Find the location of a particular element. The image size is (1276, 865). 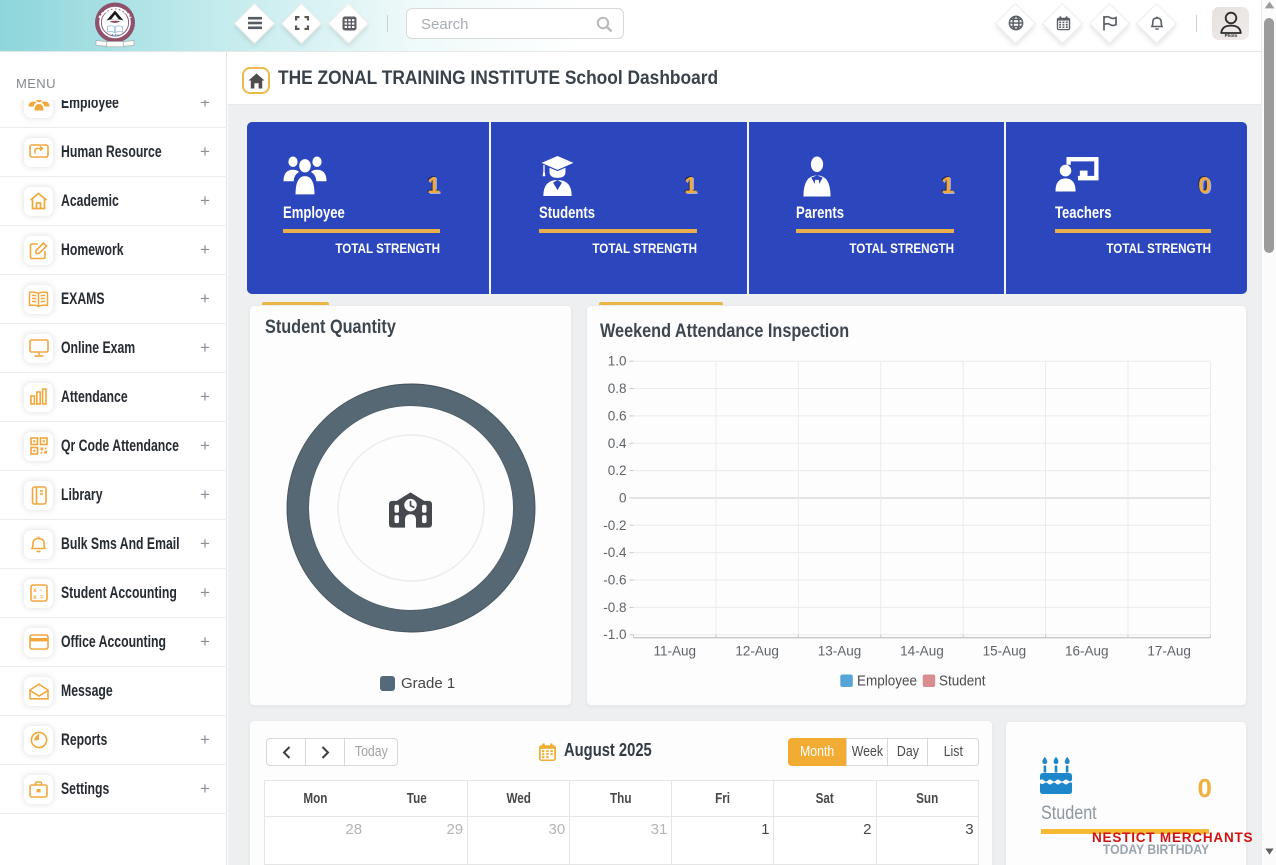

svg-text: -0.4 is located at coordinates (615, 552).